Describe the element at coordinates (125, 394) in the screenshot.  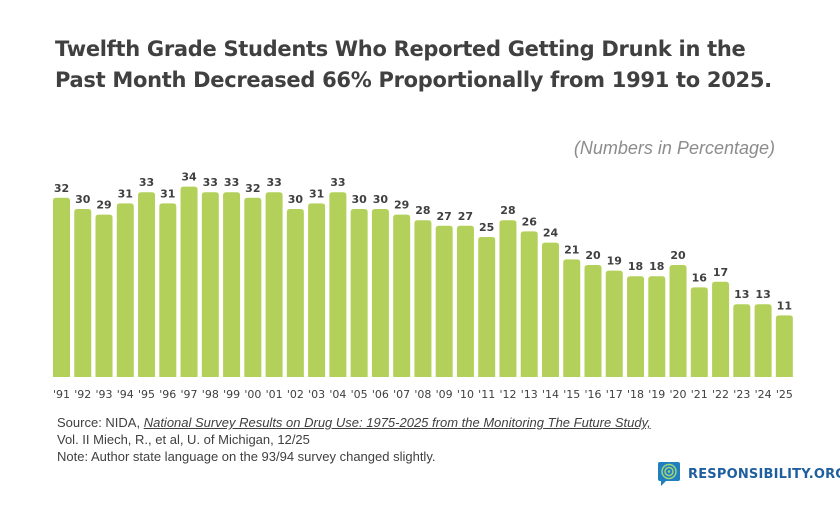
I see `x-tick-label: '94` at that location.